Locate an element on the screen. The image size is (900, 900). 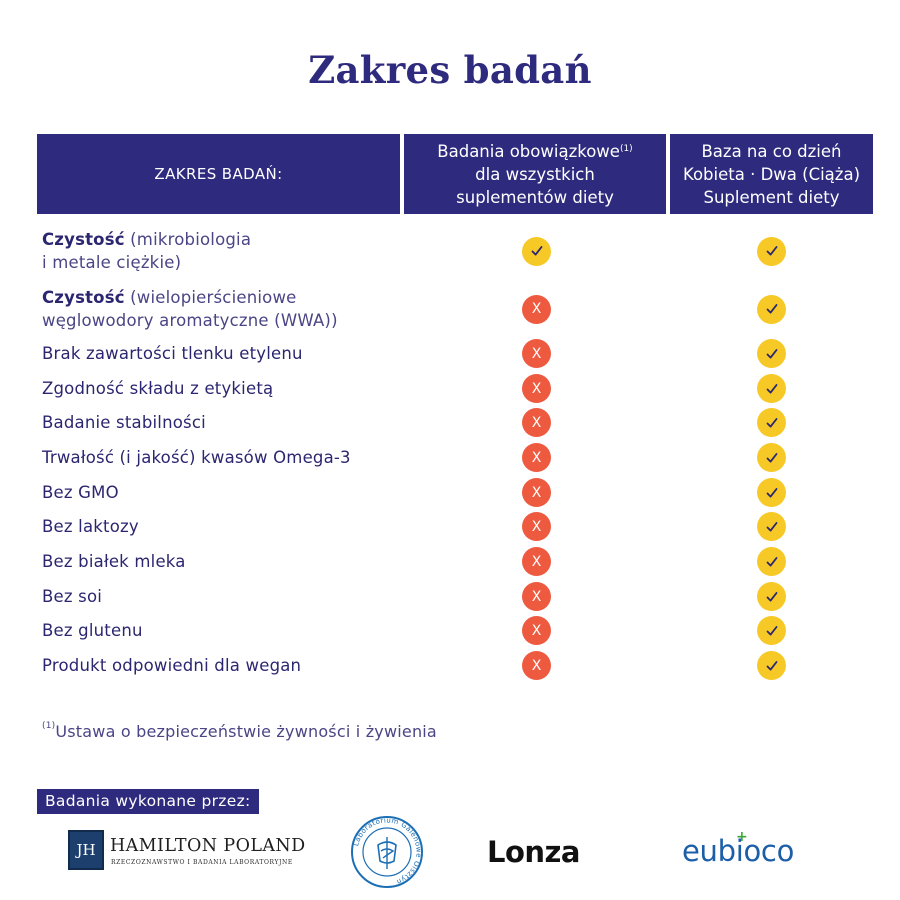
page-title: Zakres badań is located at coordinates (450, 70).